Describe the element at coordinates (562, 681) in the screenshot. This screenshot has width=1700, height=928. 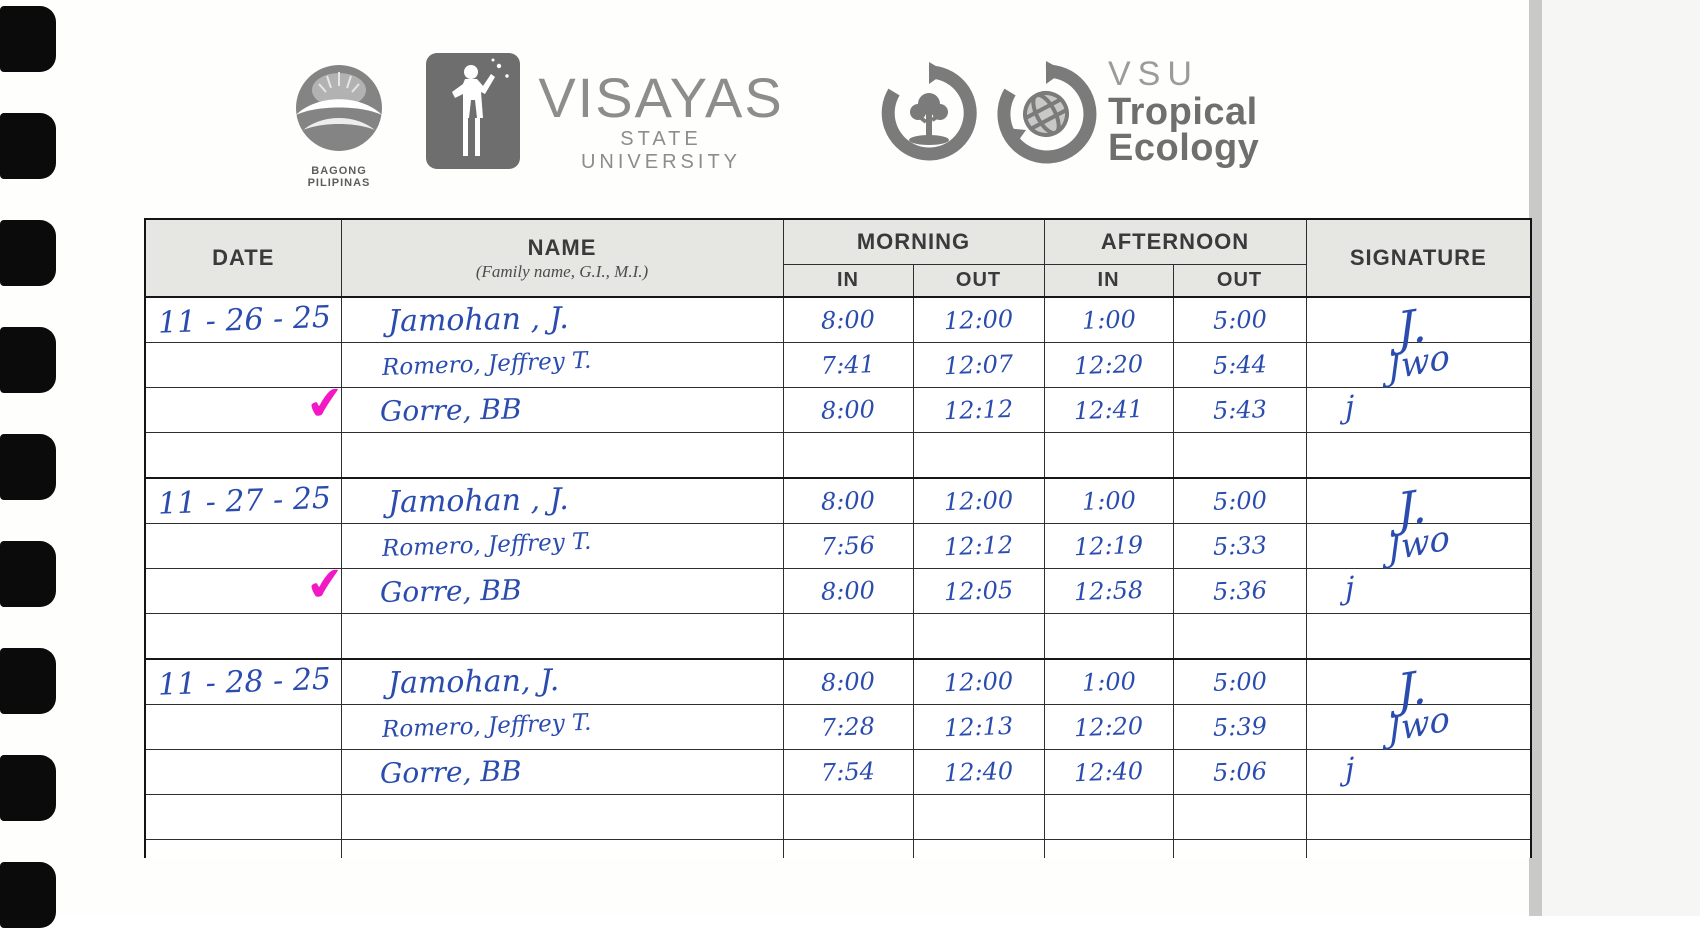
I see `name-cell: Jamohan, J.` at that location.